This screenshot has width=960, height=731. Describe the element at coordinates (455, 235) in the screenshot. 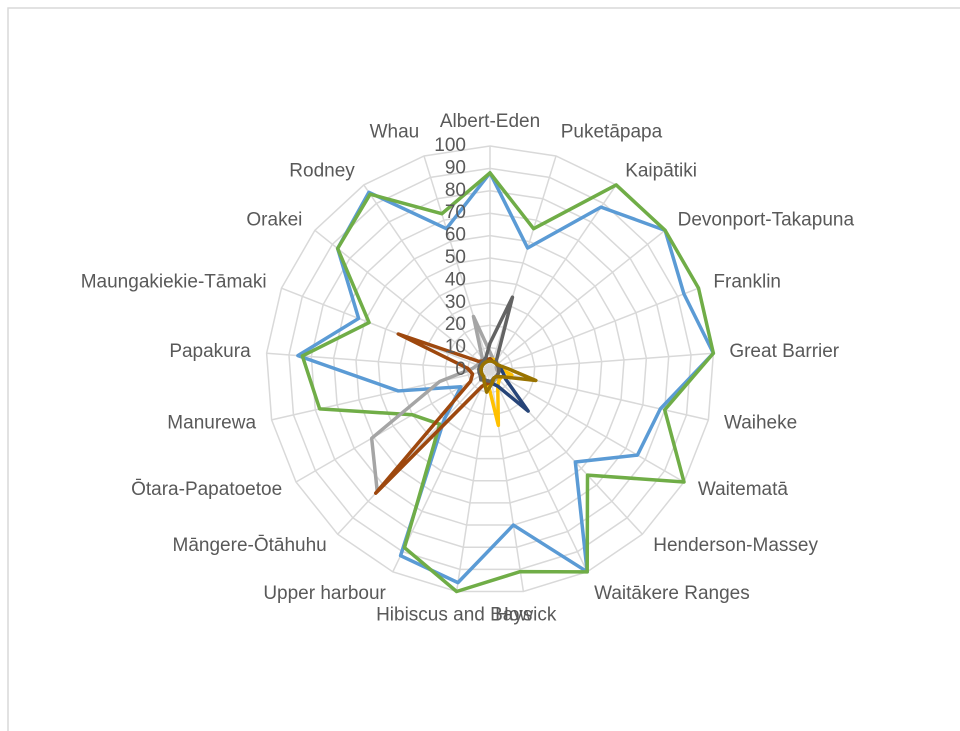

I see `r-tick-label: 60` at that location.